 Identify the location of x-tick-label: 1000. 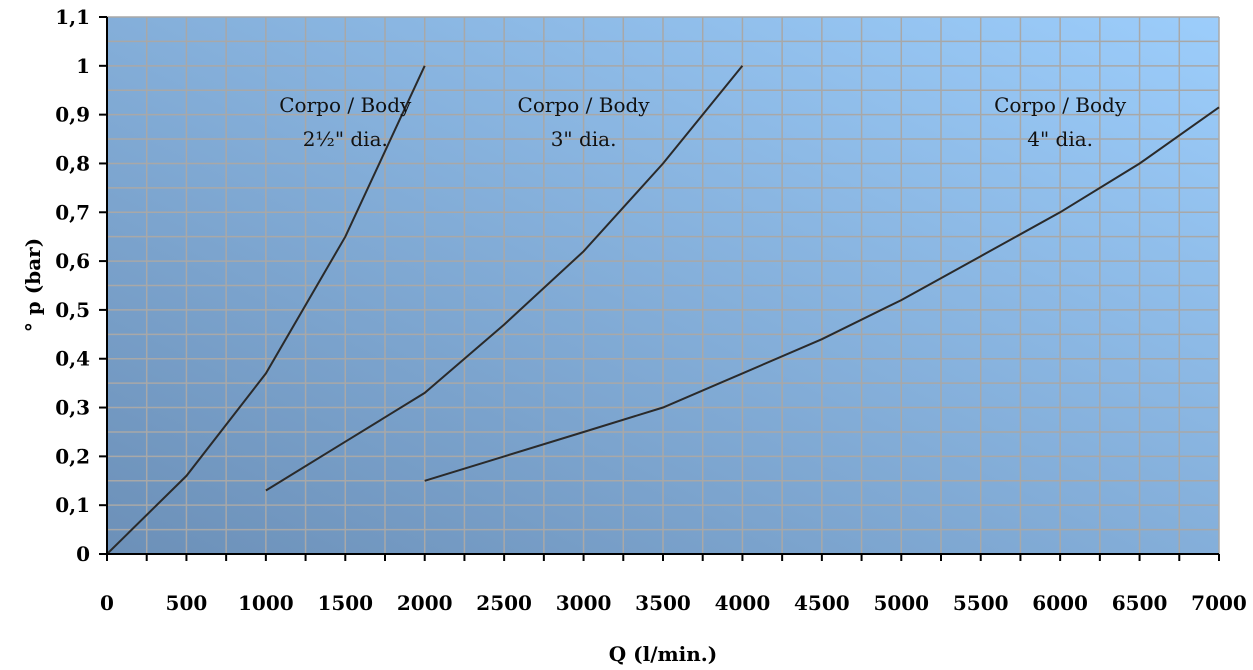
(266, 603).